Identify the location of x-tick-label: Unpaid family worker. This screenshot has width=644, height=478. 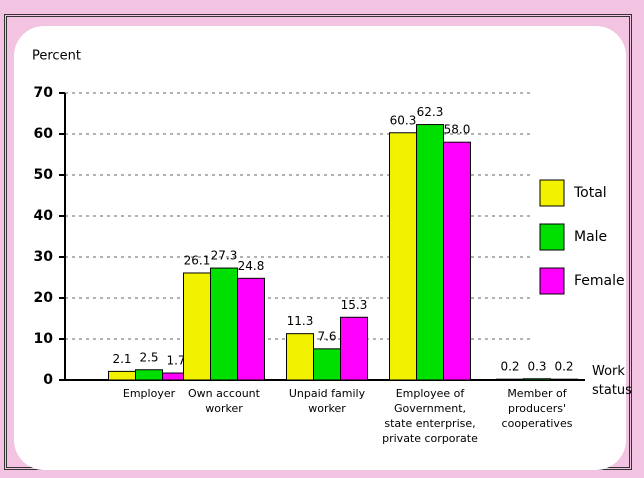
(327, 401).